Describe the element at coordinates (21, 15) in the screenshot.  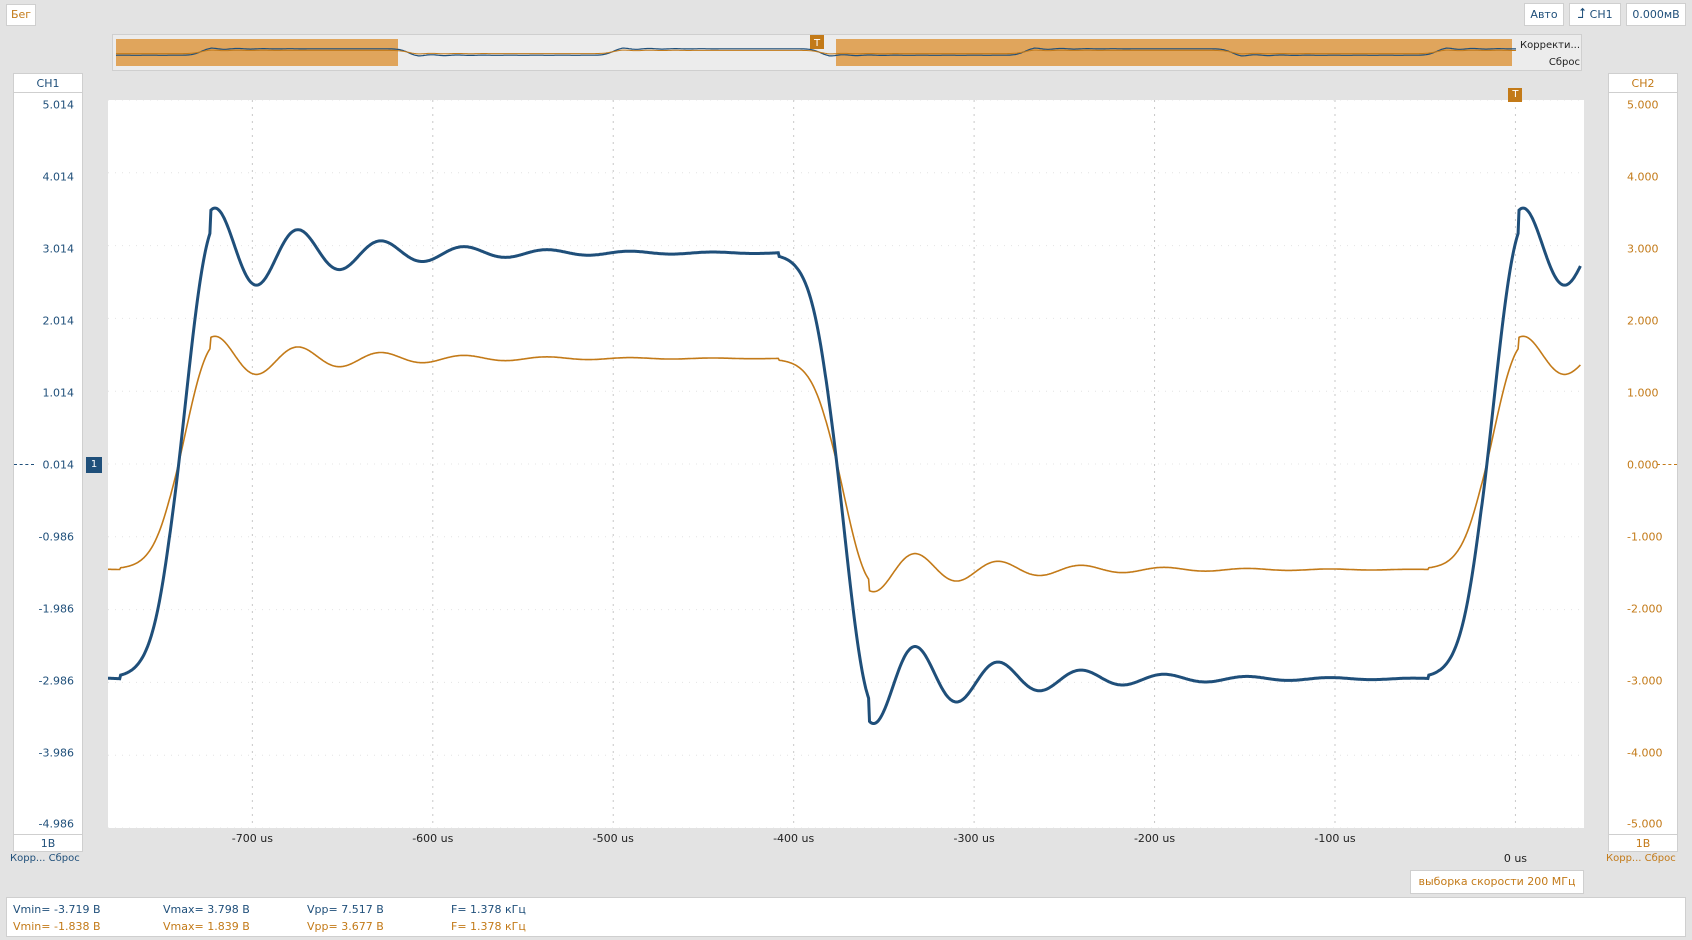
I see `run-status: Бег` at that location.